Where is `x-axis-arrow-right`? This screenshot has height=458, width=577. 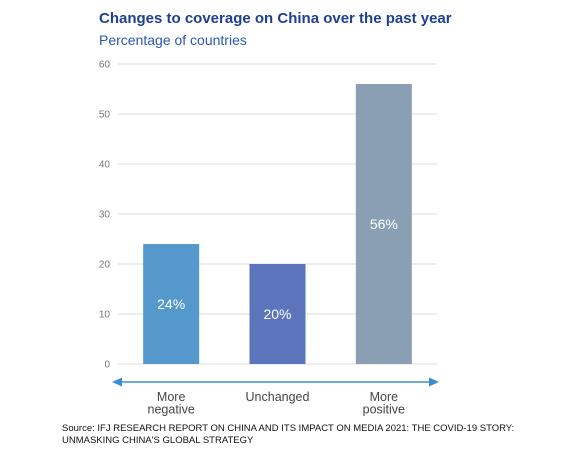 x-axis-arrow-right is located at coordinates (434, 382).